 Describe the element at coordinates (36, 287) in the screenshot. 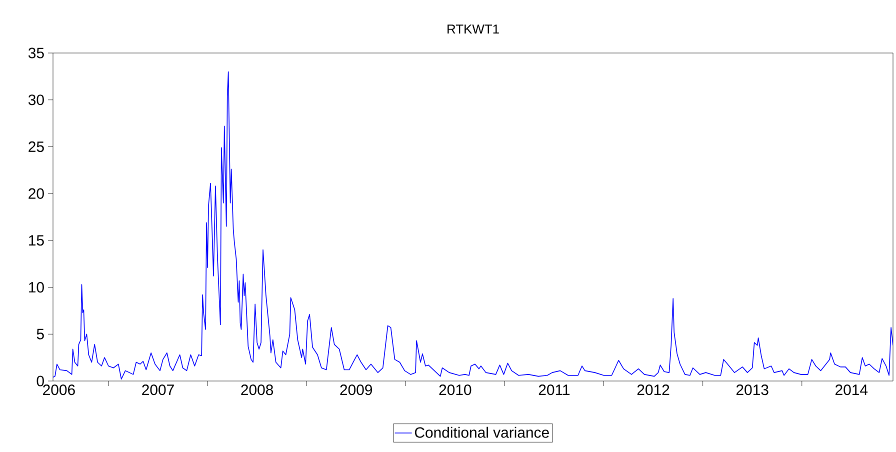

I see `y-tick-label: 10` at that location.